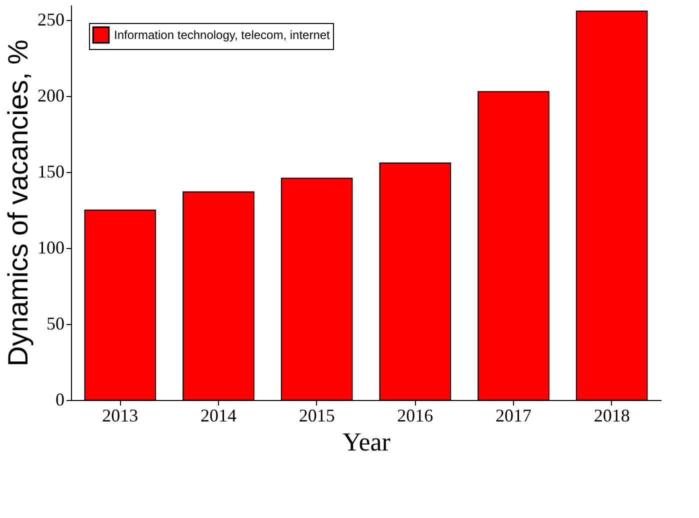 Image resolution: width=699 pixels, height=518 pixels. Describe the element at coordinates (51, 172) in the screenshot. I see `y-tick-label: 150` at that location.